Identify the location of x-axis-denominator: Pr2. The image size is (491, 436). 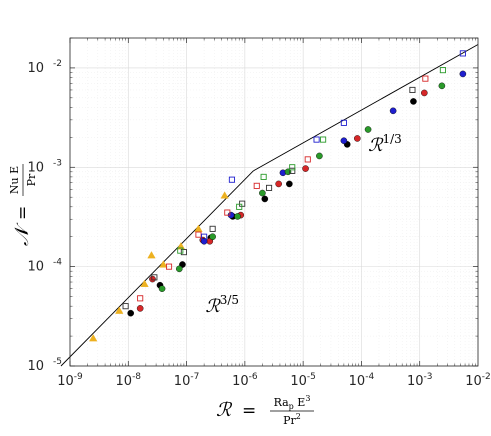
(292, 419).